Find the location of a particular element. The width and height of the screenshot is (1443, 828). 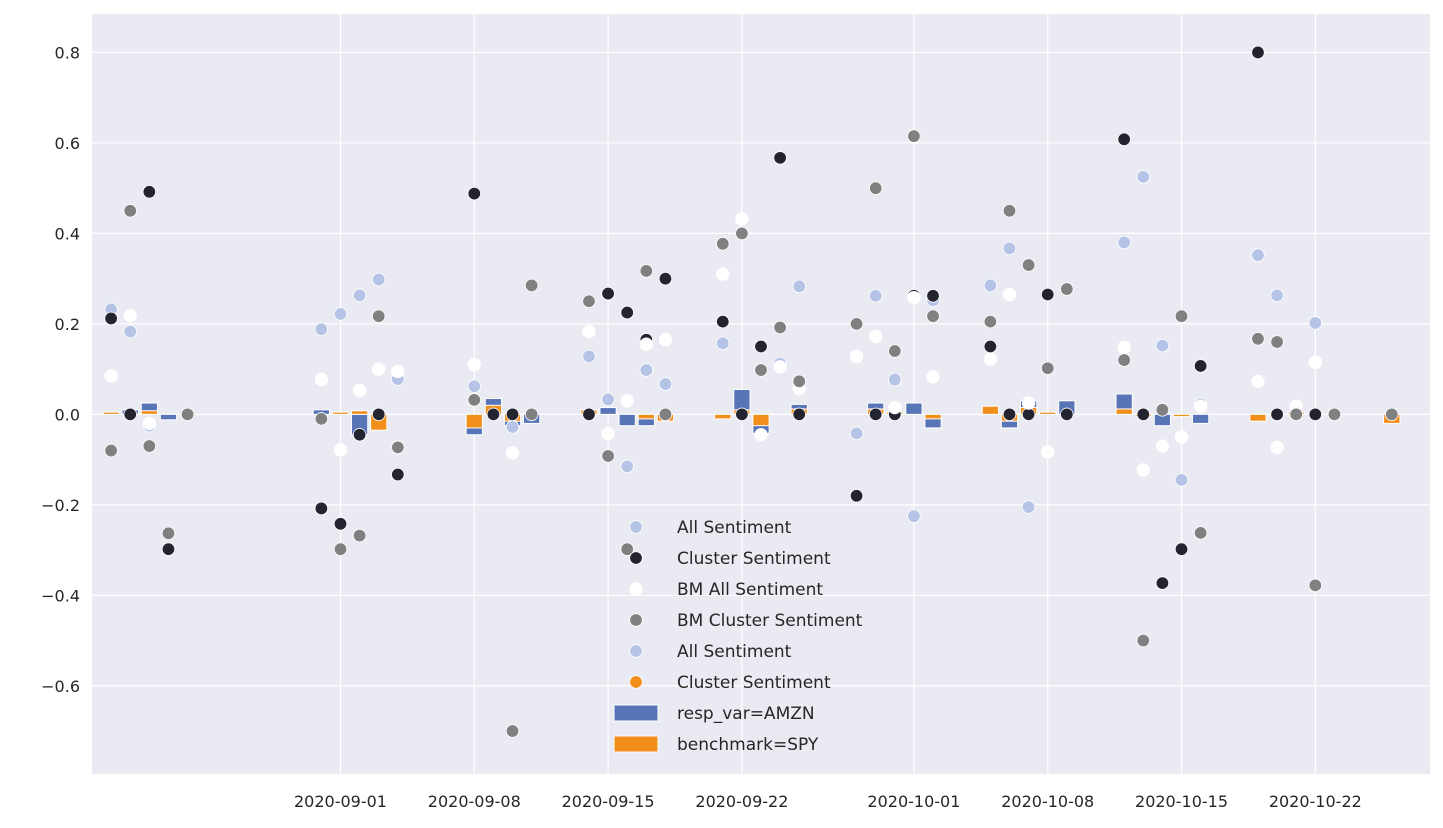

x-tick-label: 2020-09-08 is located at coordinates (474, 801).